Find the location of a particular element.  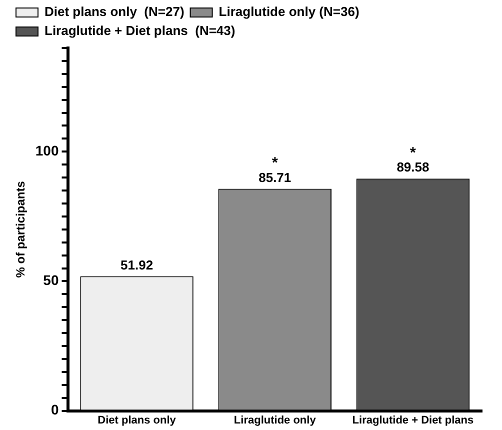

legend-label: Diet plans only (N=27) is located at coordinates (114, 12).